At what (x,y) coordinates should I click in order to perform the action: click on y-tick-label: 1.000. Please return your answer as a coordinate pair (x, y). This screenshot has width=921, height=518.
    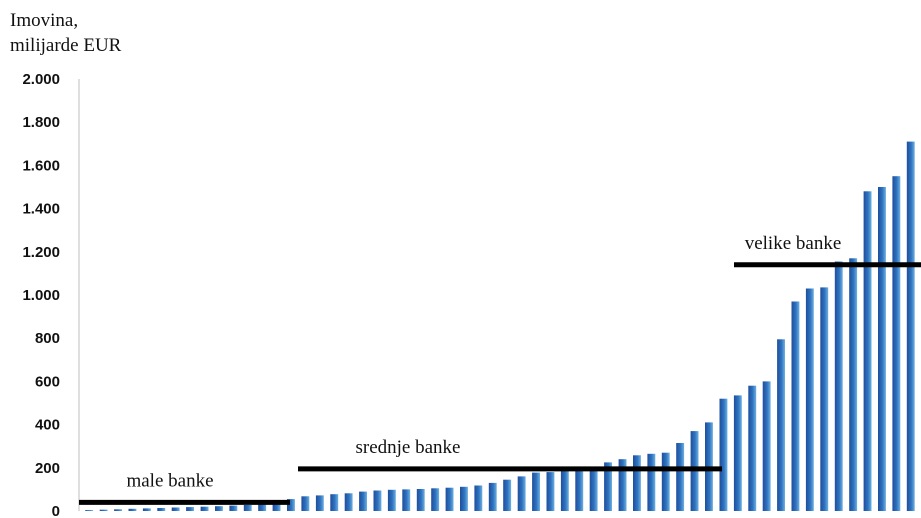
    Looking at the image, I should click on (41, 295).